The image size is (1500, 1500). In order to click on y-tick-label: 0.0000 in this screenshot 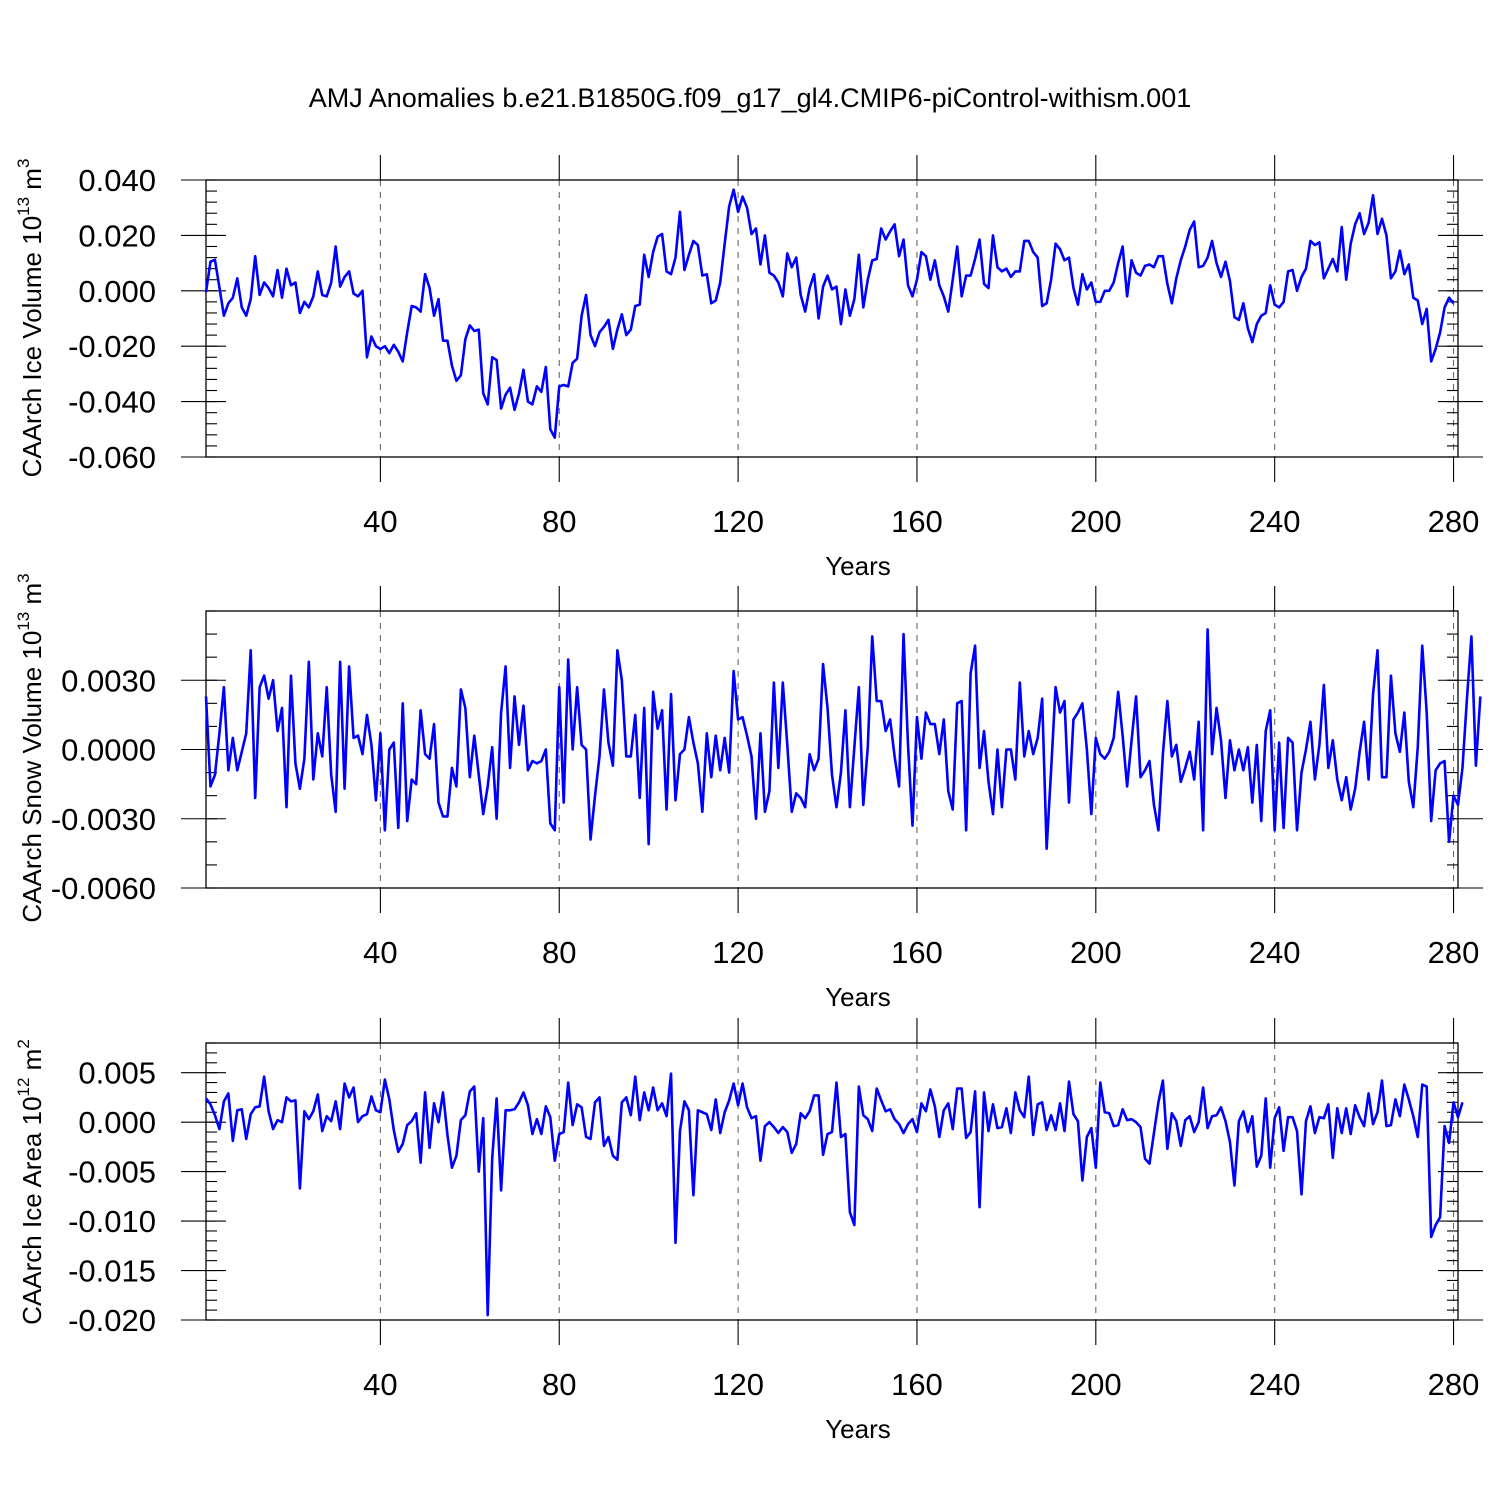, I will do `click(108, 750)`.